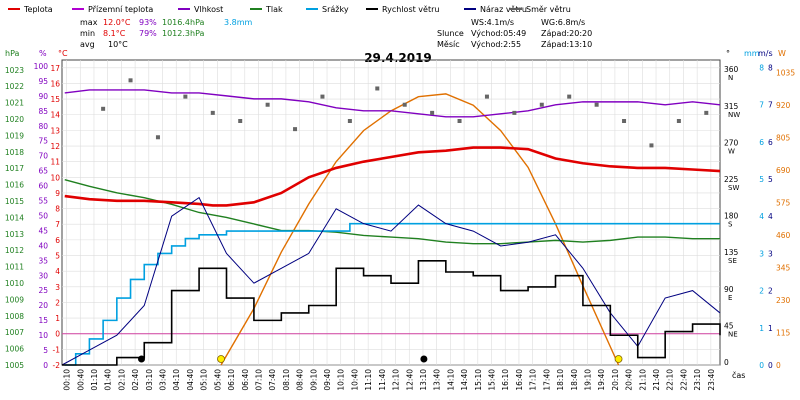  What do you see at coordinates (410, 9) in the screenshot?
I see `legend-label: Rychlost větru` at bounding box center [410, 9].